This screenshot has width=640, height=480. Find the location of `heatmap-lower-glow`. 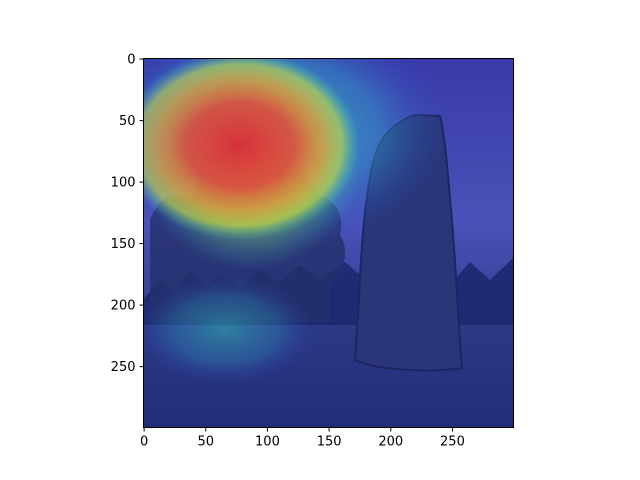

heatmap-lower-glow is located at coordinates (229, 330).